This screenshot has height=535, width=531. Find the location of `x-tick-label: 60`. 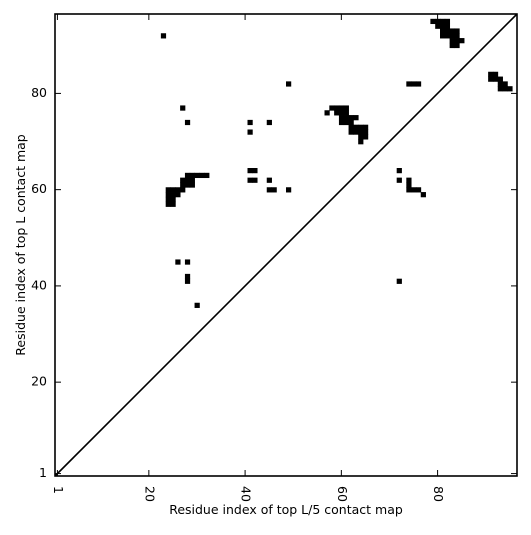

x-tick-label: 60 is located at coordinates (342, 494).